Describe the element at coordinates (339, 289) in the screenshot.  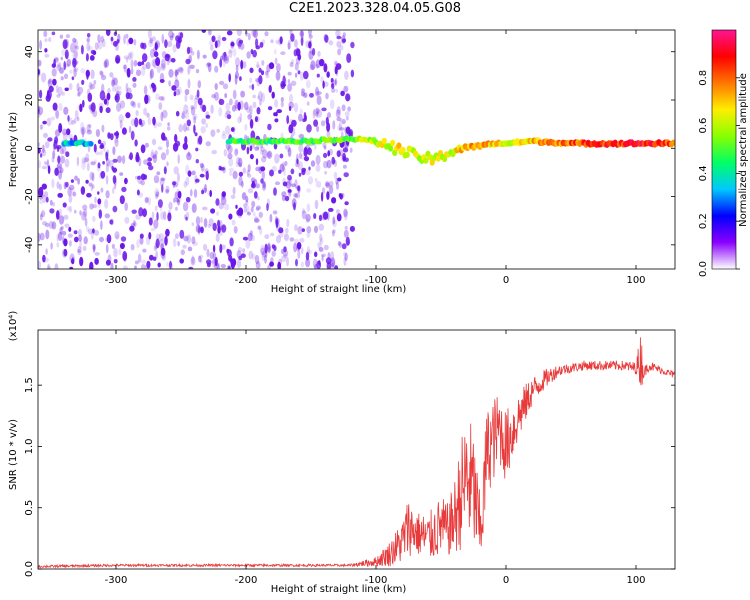
I see `spectrogram-x-axis-label: Height of straight line (km)` at that location.